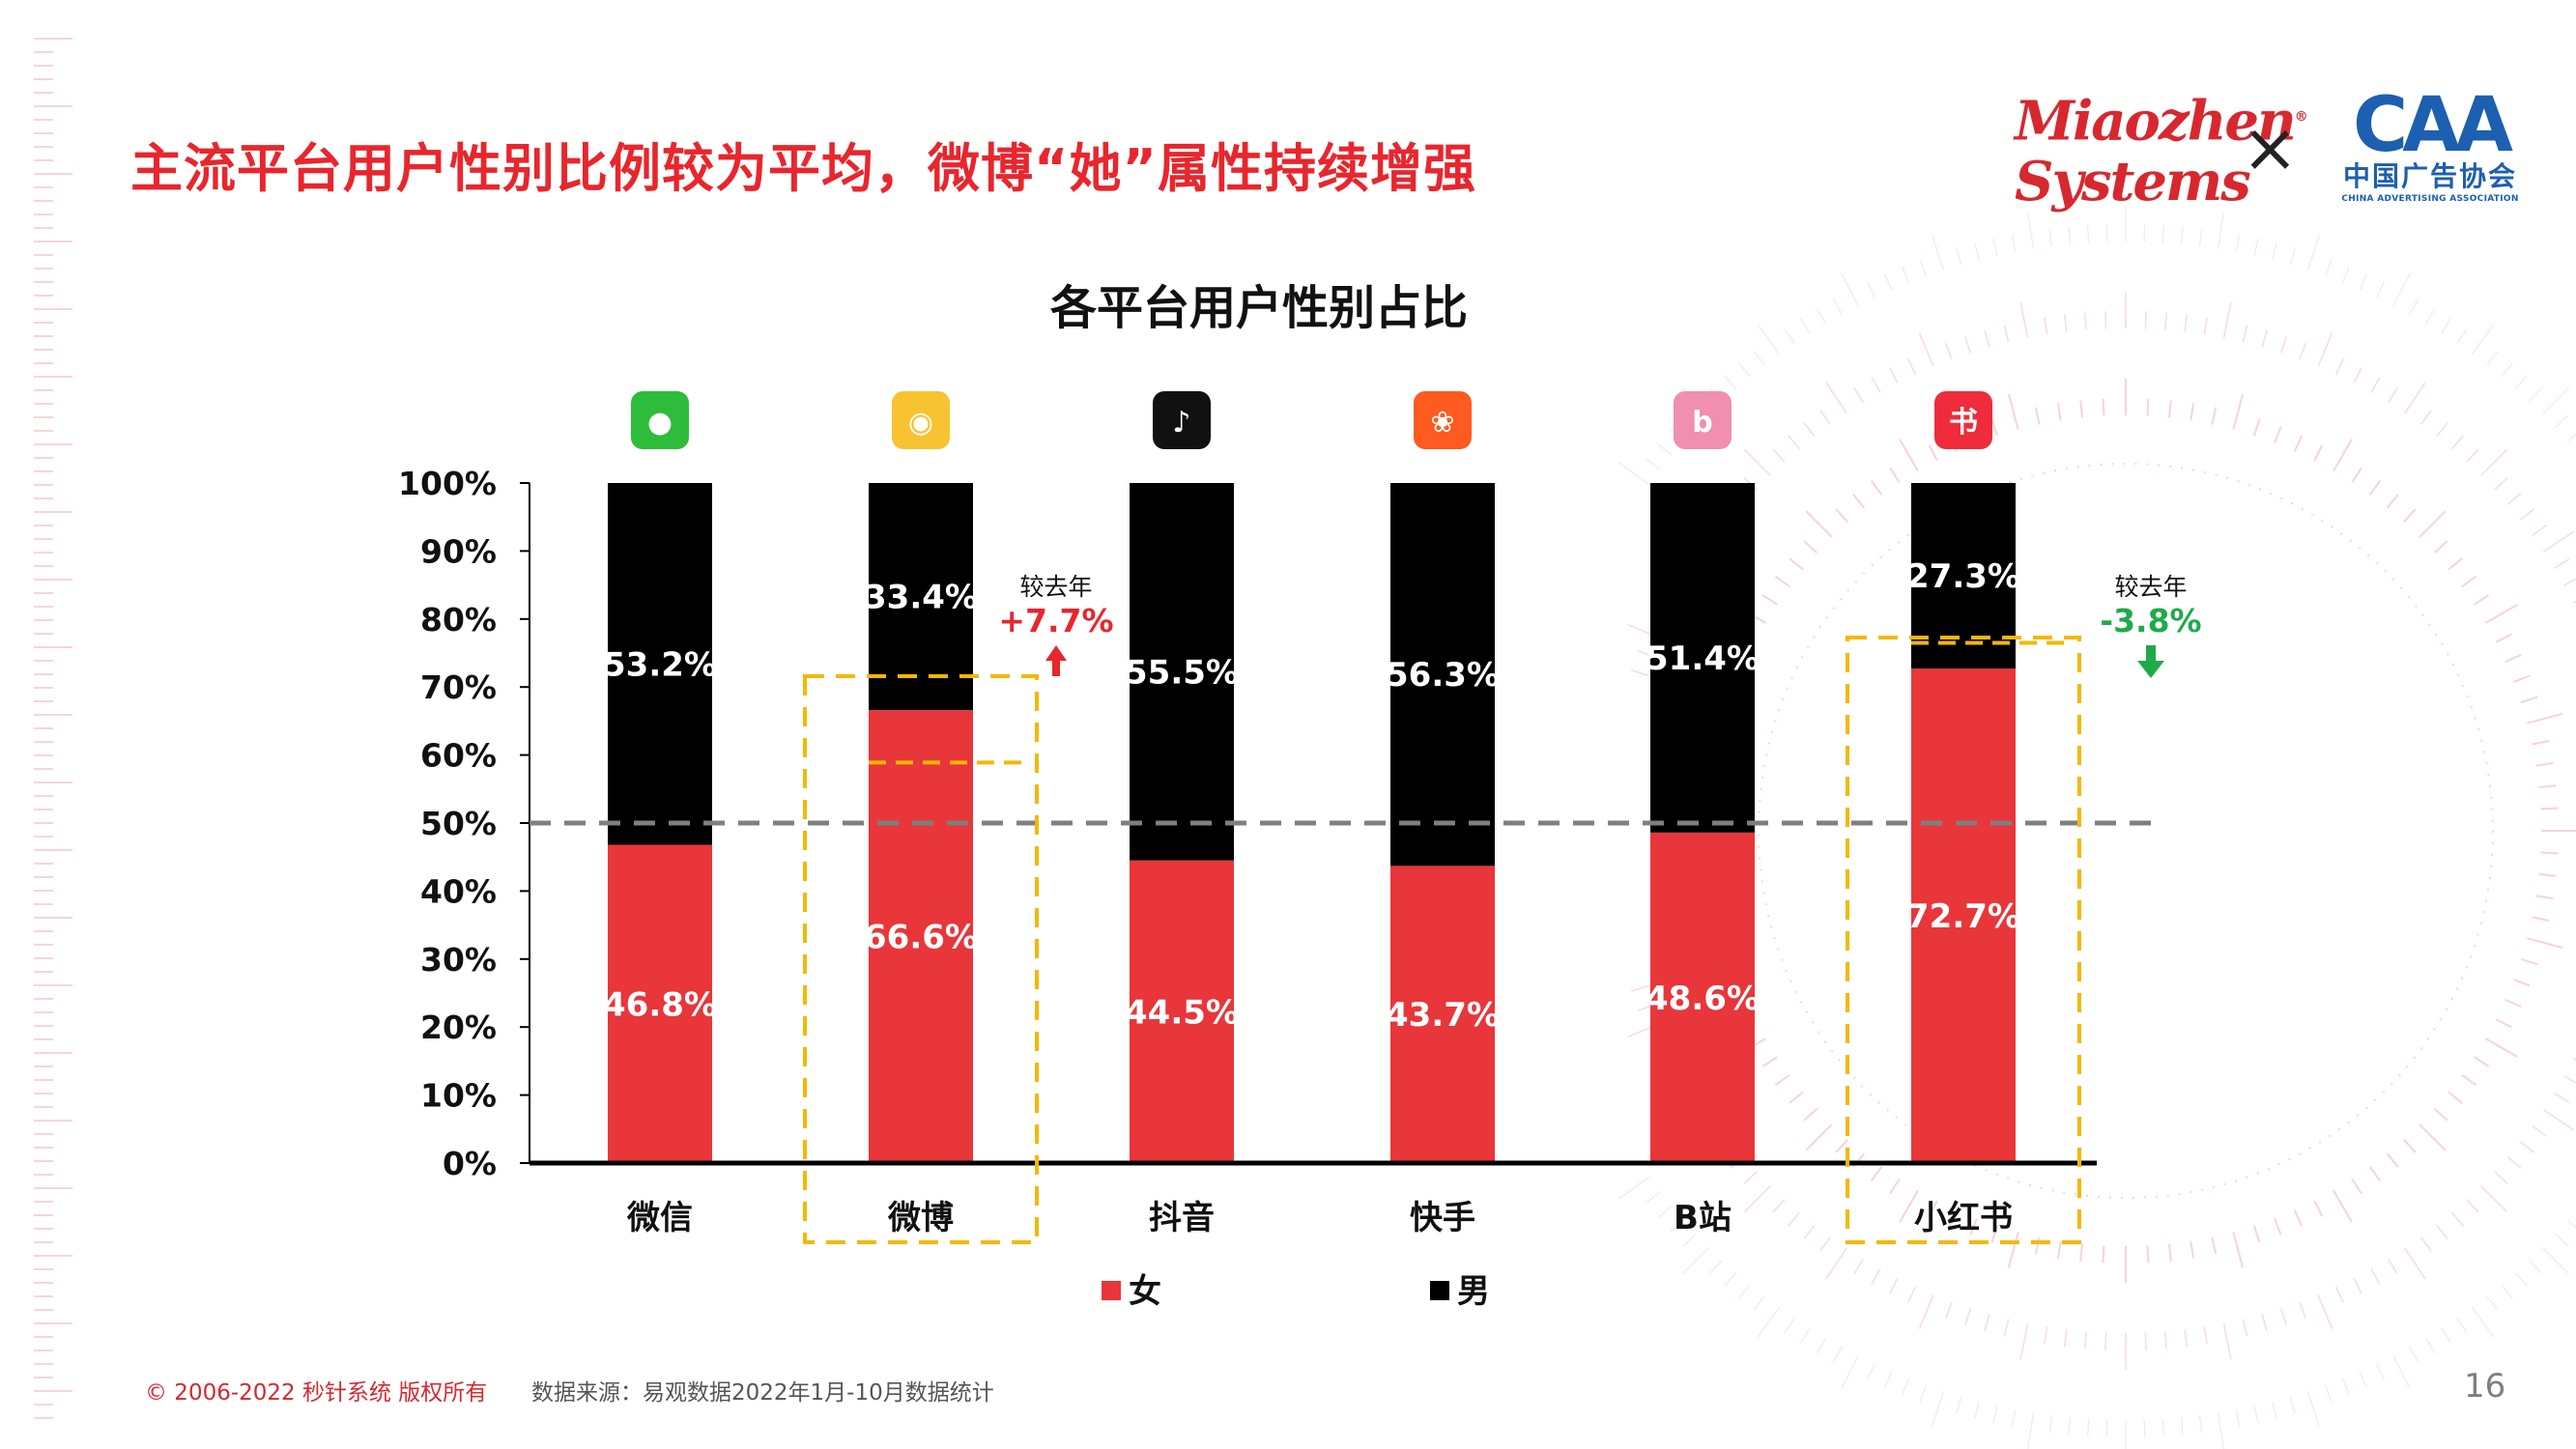 Image resolution: width=2576 pixels, height=1449 pixels. I want to click on highlight-box, so click(1964, 940).